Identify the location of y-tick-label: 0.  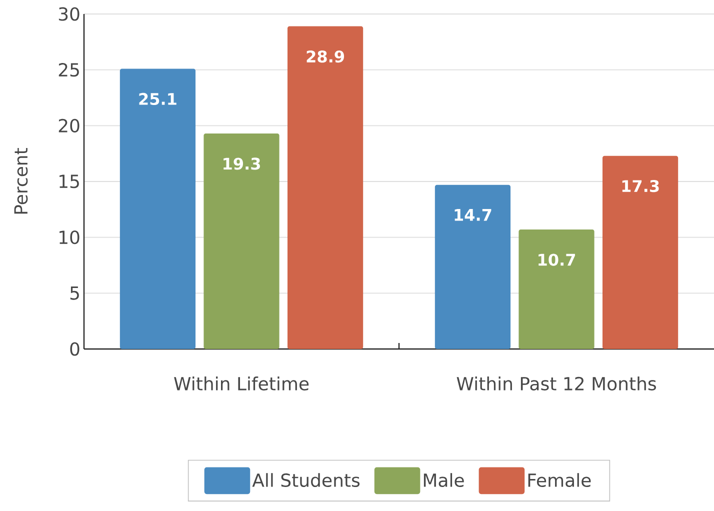
(75, 349).